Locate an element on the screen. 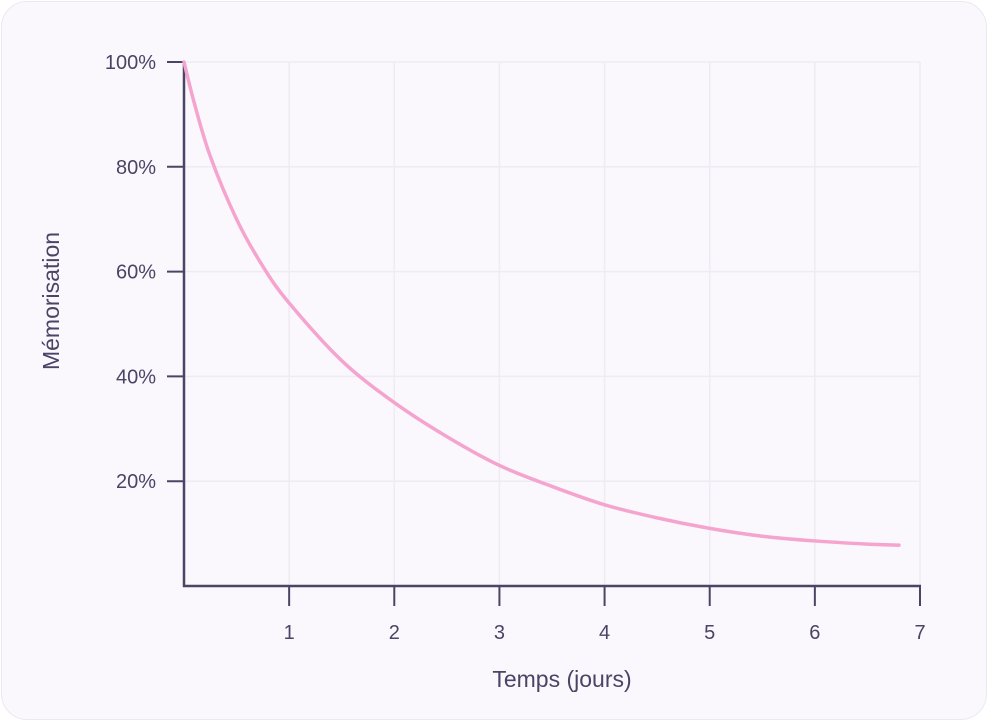 This screenshot has height=723, width=990. x-tick-label: 4 is located at coordinates (604, 633).